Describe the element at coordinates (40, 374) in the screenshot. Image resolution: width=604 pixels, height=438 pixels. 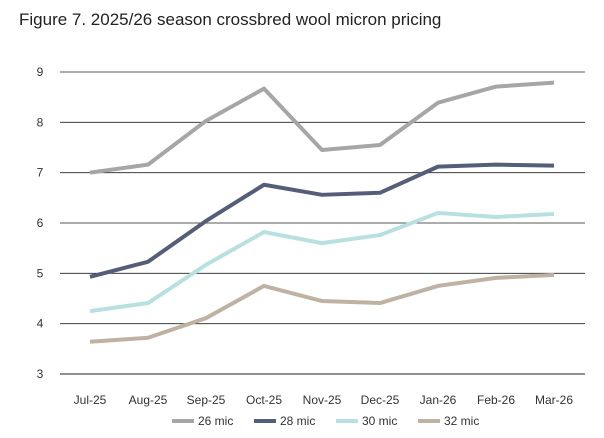
I see `y-tick-label: 3` at that location.